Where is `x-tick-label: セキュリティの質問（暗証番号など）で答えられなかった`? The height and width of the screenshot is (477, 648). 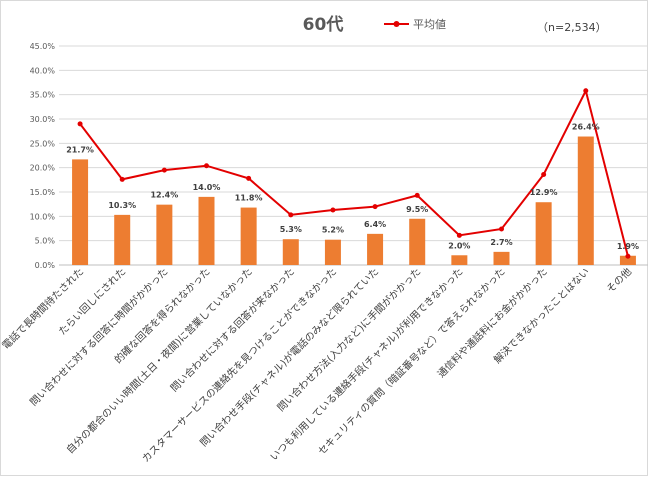
x-tick-label: セキュリティの質問（暗証番号など）で答えられなかった is located at coordinates (411, 361).